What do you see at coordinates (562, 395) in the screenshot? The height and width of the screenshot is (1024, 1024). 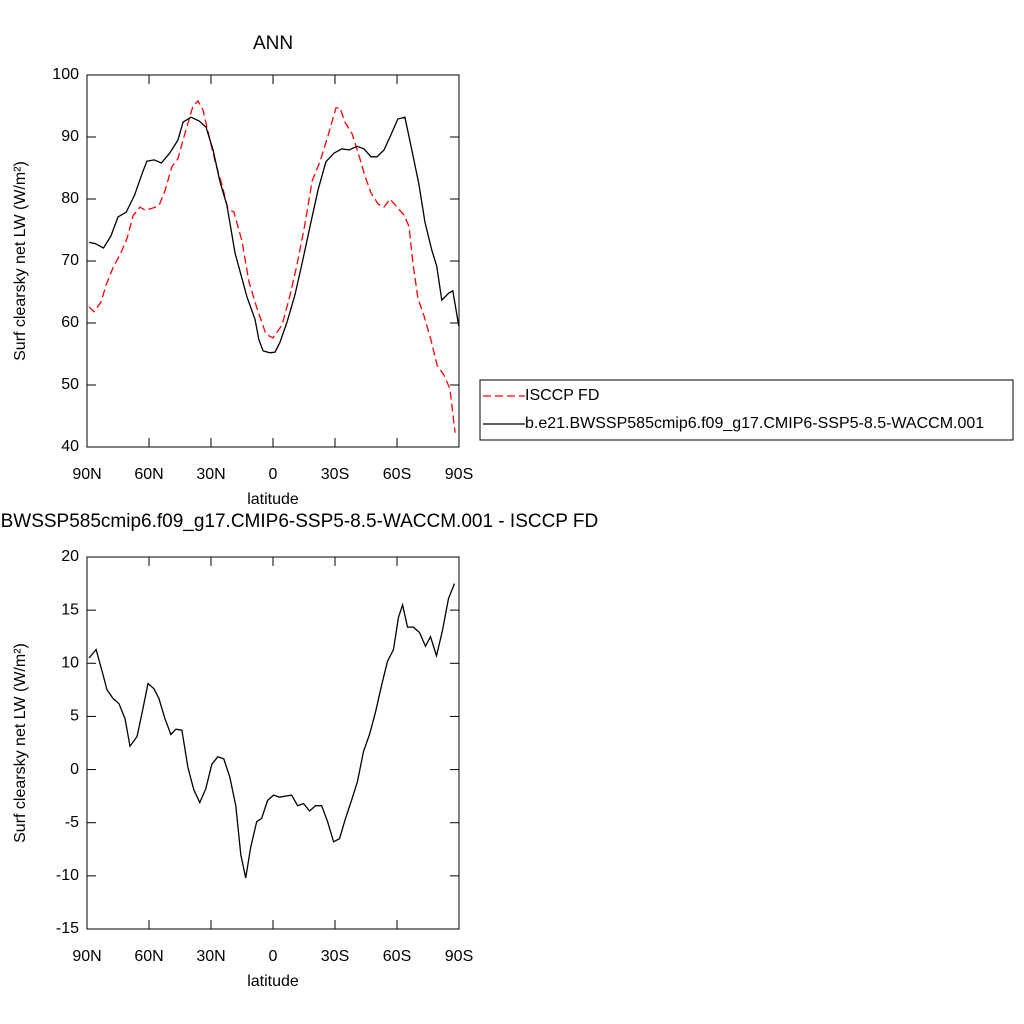 I see `legend-label: ISCCP FD` at bounding box center [562, 395].